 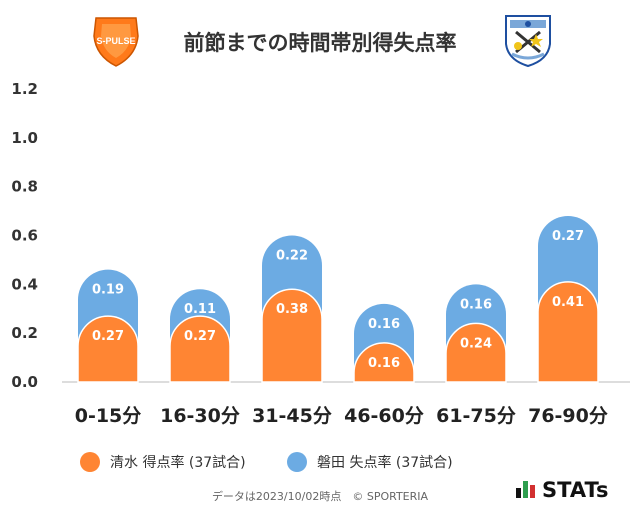 What do you see at coordinates (476, 343) in the screenshot?
I see `data-label-scored: 0.24` at bounding box center [476, 343].